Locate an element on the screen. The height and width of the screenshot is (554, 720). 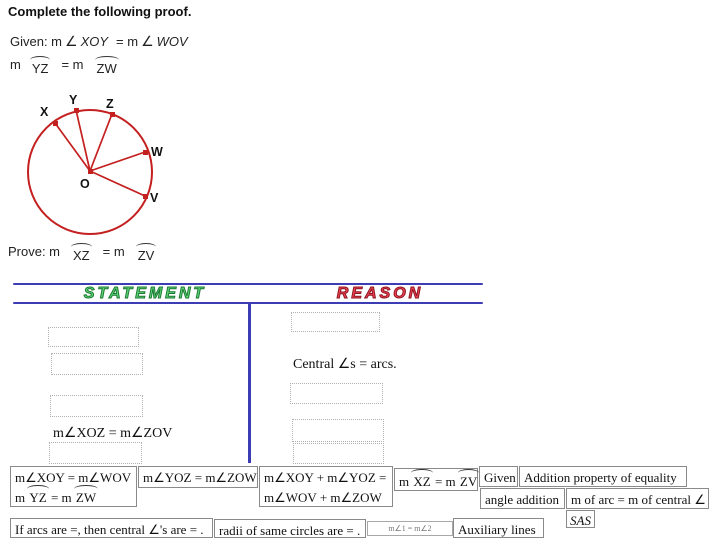
tile-angle-sums: m∠XOY + m∠YOZ = m∠WOV + m∠ZOW is located at coordinates (326, 486).